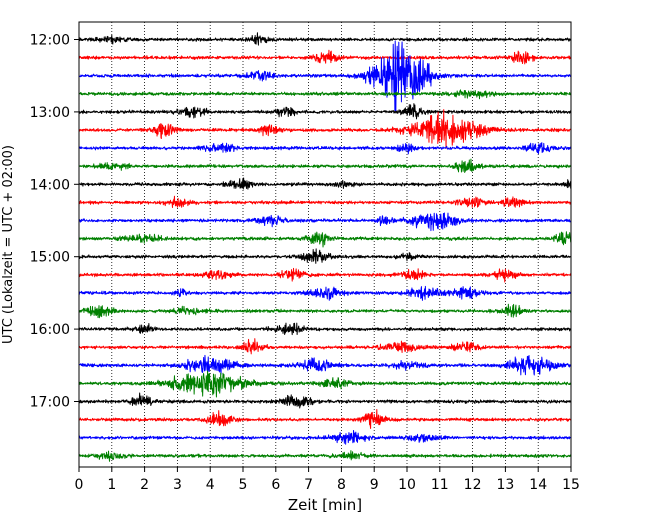 The height and width of the screenshot is (520, 650). Describe the element at coordinates (50, 113) in the screenshot. I see `y-tick-label: 13:00` at that location.